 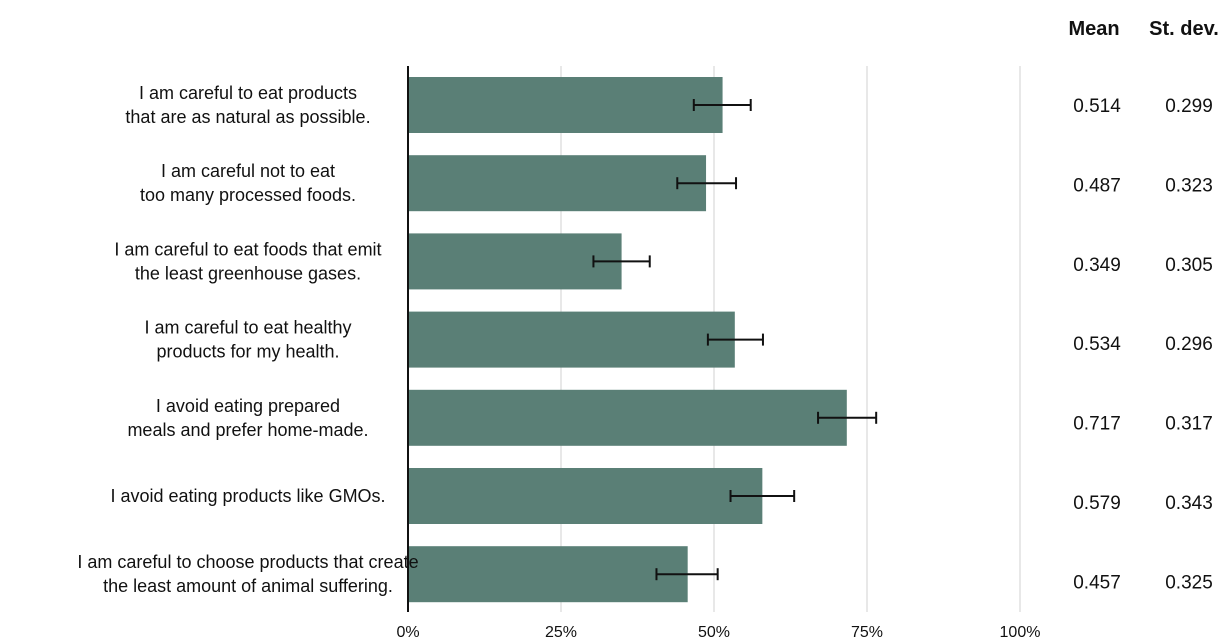 What do you see at coordinates (1097, 265) in the screenshot?
I see `mean-value: 0.349` at bounding box center [1097, 265].